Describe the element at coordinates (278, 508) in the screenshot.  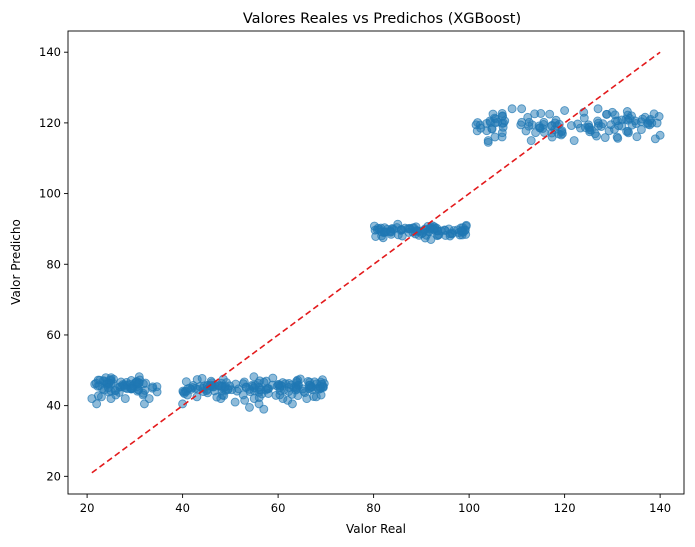
I see `x-tick-label: 60` at that location.